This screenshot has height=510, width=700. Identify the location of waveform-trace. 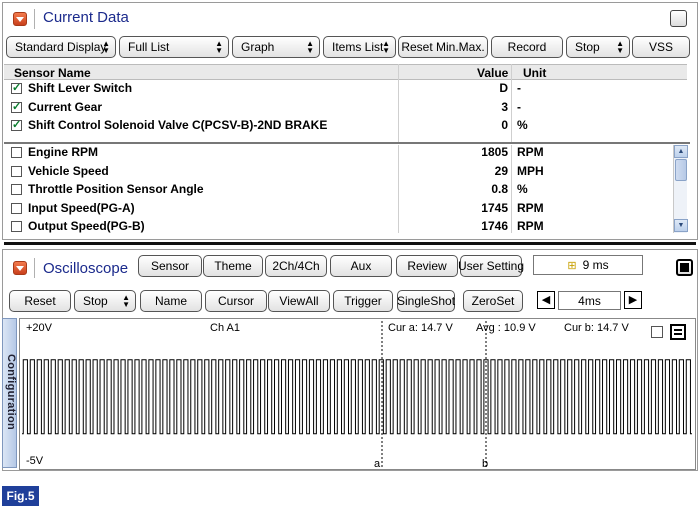
(357, 397).